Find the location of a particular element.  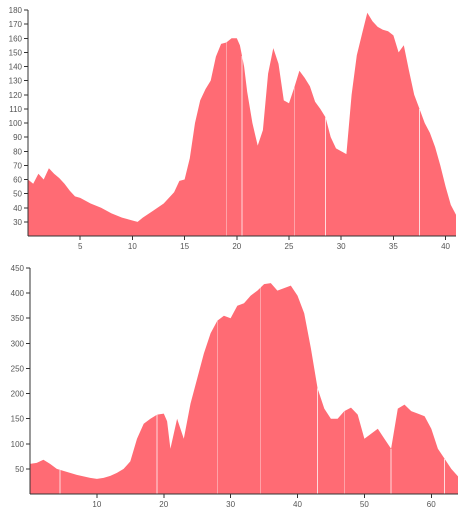

y-tick-label: 300 is located at coordinates (18, 343).